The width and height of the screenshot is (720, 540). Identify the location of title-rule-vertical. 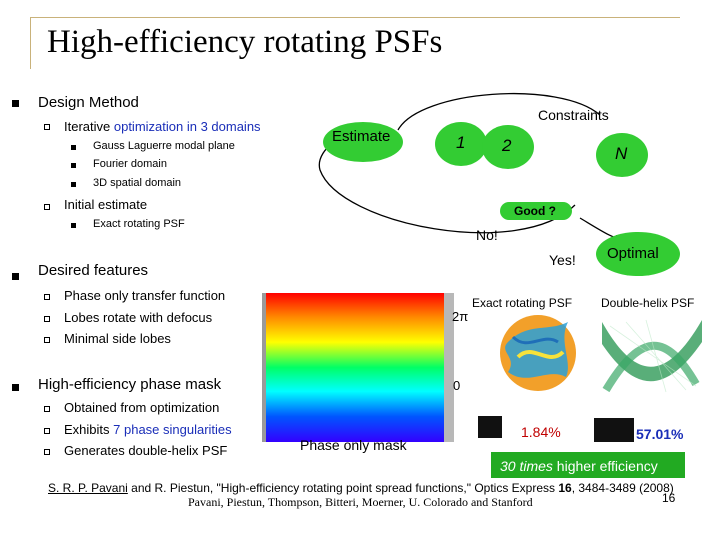
(30, 43).